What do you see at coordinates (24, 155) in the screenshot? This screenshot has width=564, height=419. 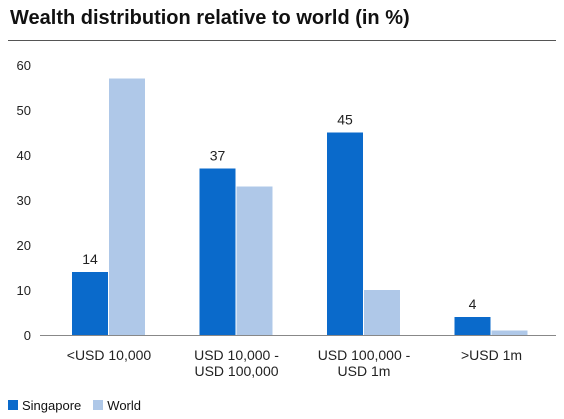 I see `y-tick-label: 40` at bounding box center [24, 155].